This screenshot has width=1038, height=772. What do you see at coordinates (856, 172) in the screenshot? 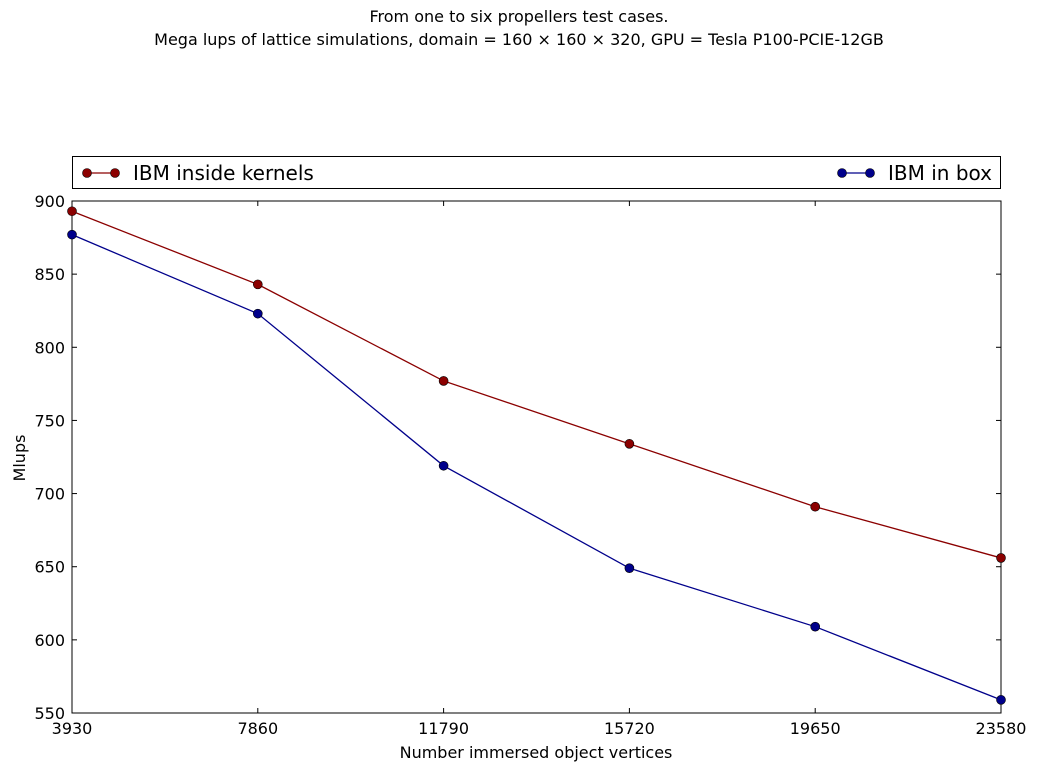
I see `legend-marker-ibm-in-box` at bounding box center [856, 172].